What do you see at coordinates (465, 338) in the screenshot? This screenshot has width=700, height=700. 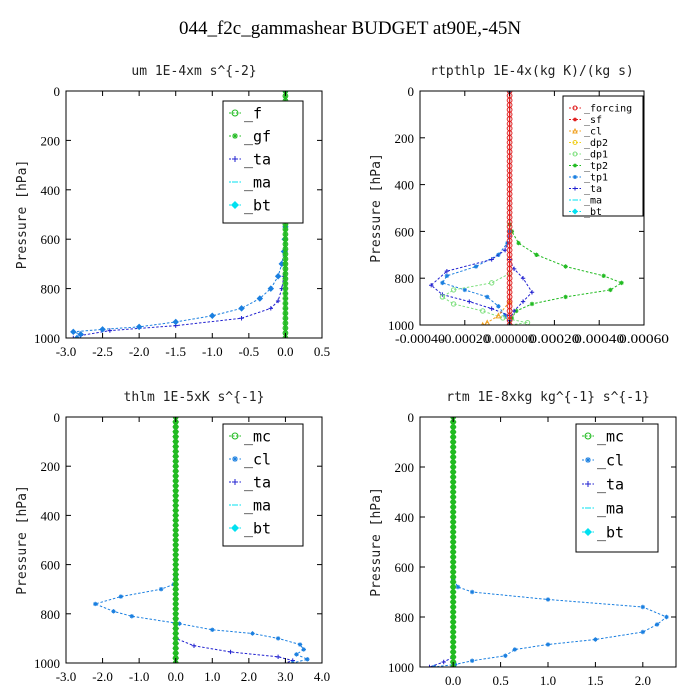 I see `x-tick-label: -0.00020` at bounding box center [465, 338].